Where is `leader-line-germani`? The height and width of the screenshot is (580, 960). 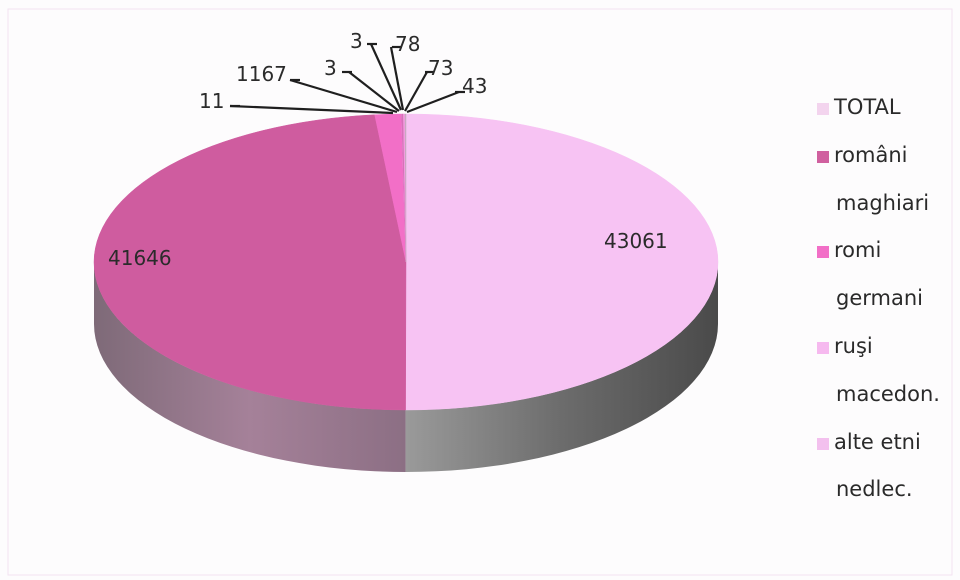
leader-line-germani is located at coordinates (374, 91).